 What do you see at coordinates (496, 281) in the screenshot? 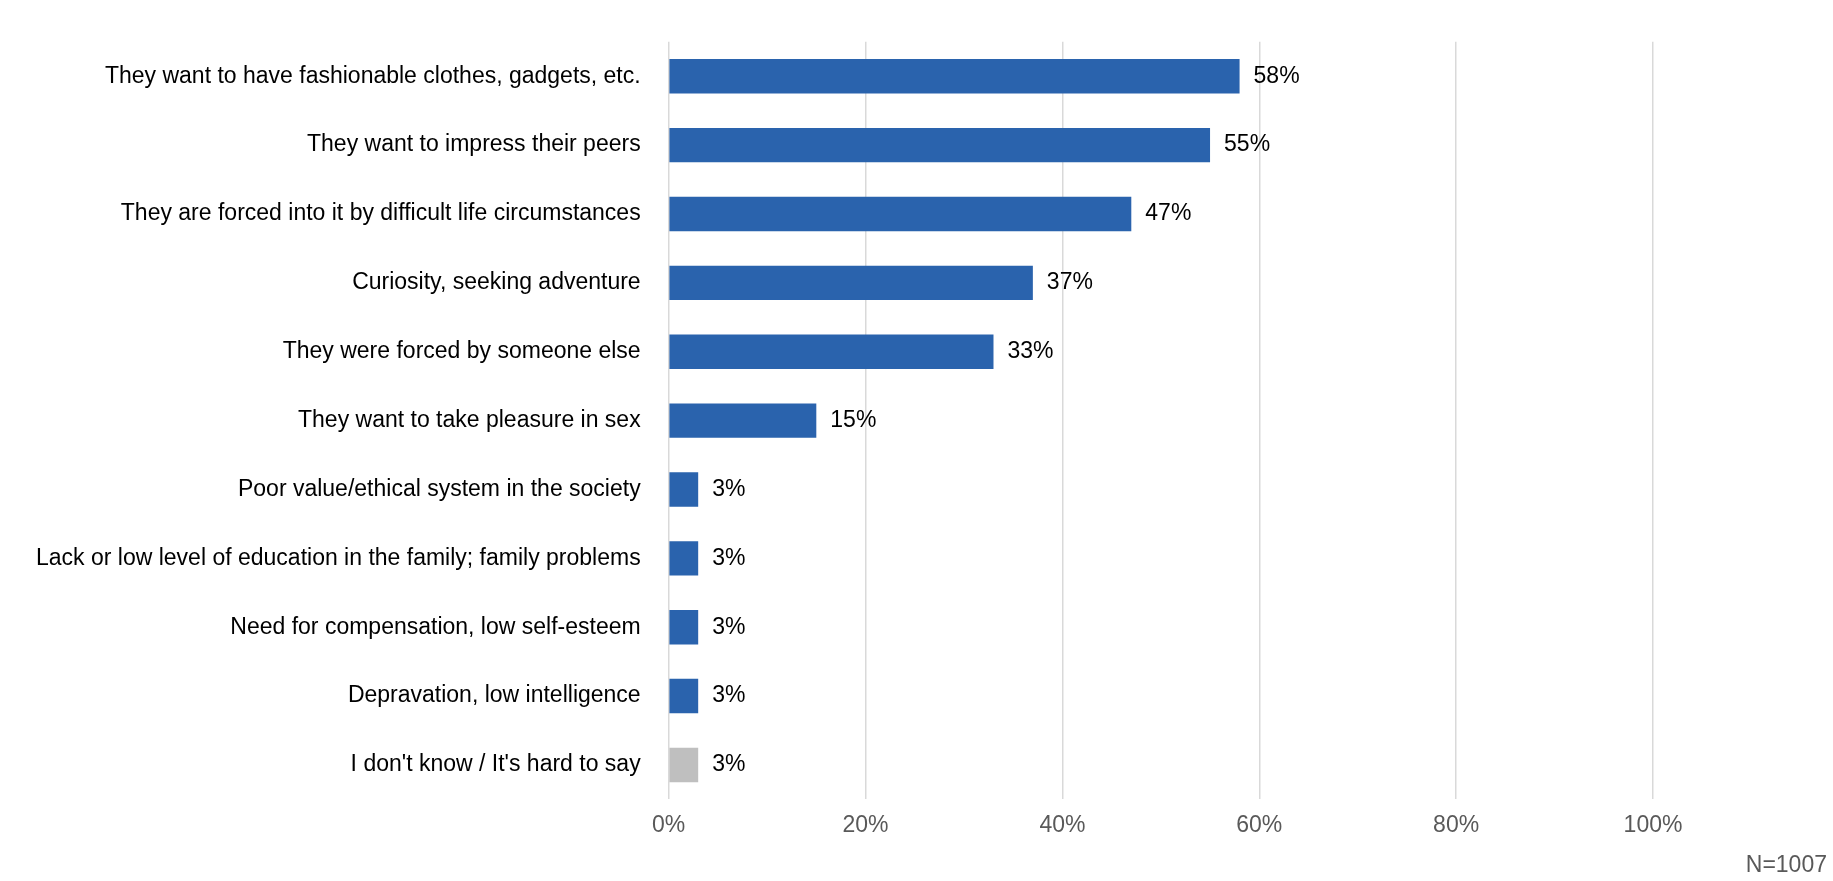
I see `y-tick-label: Curiosity, seeking adventure` at bounding box center [496, 281].